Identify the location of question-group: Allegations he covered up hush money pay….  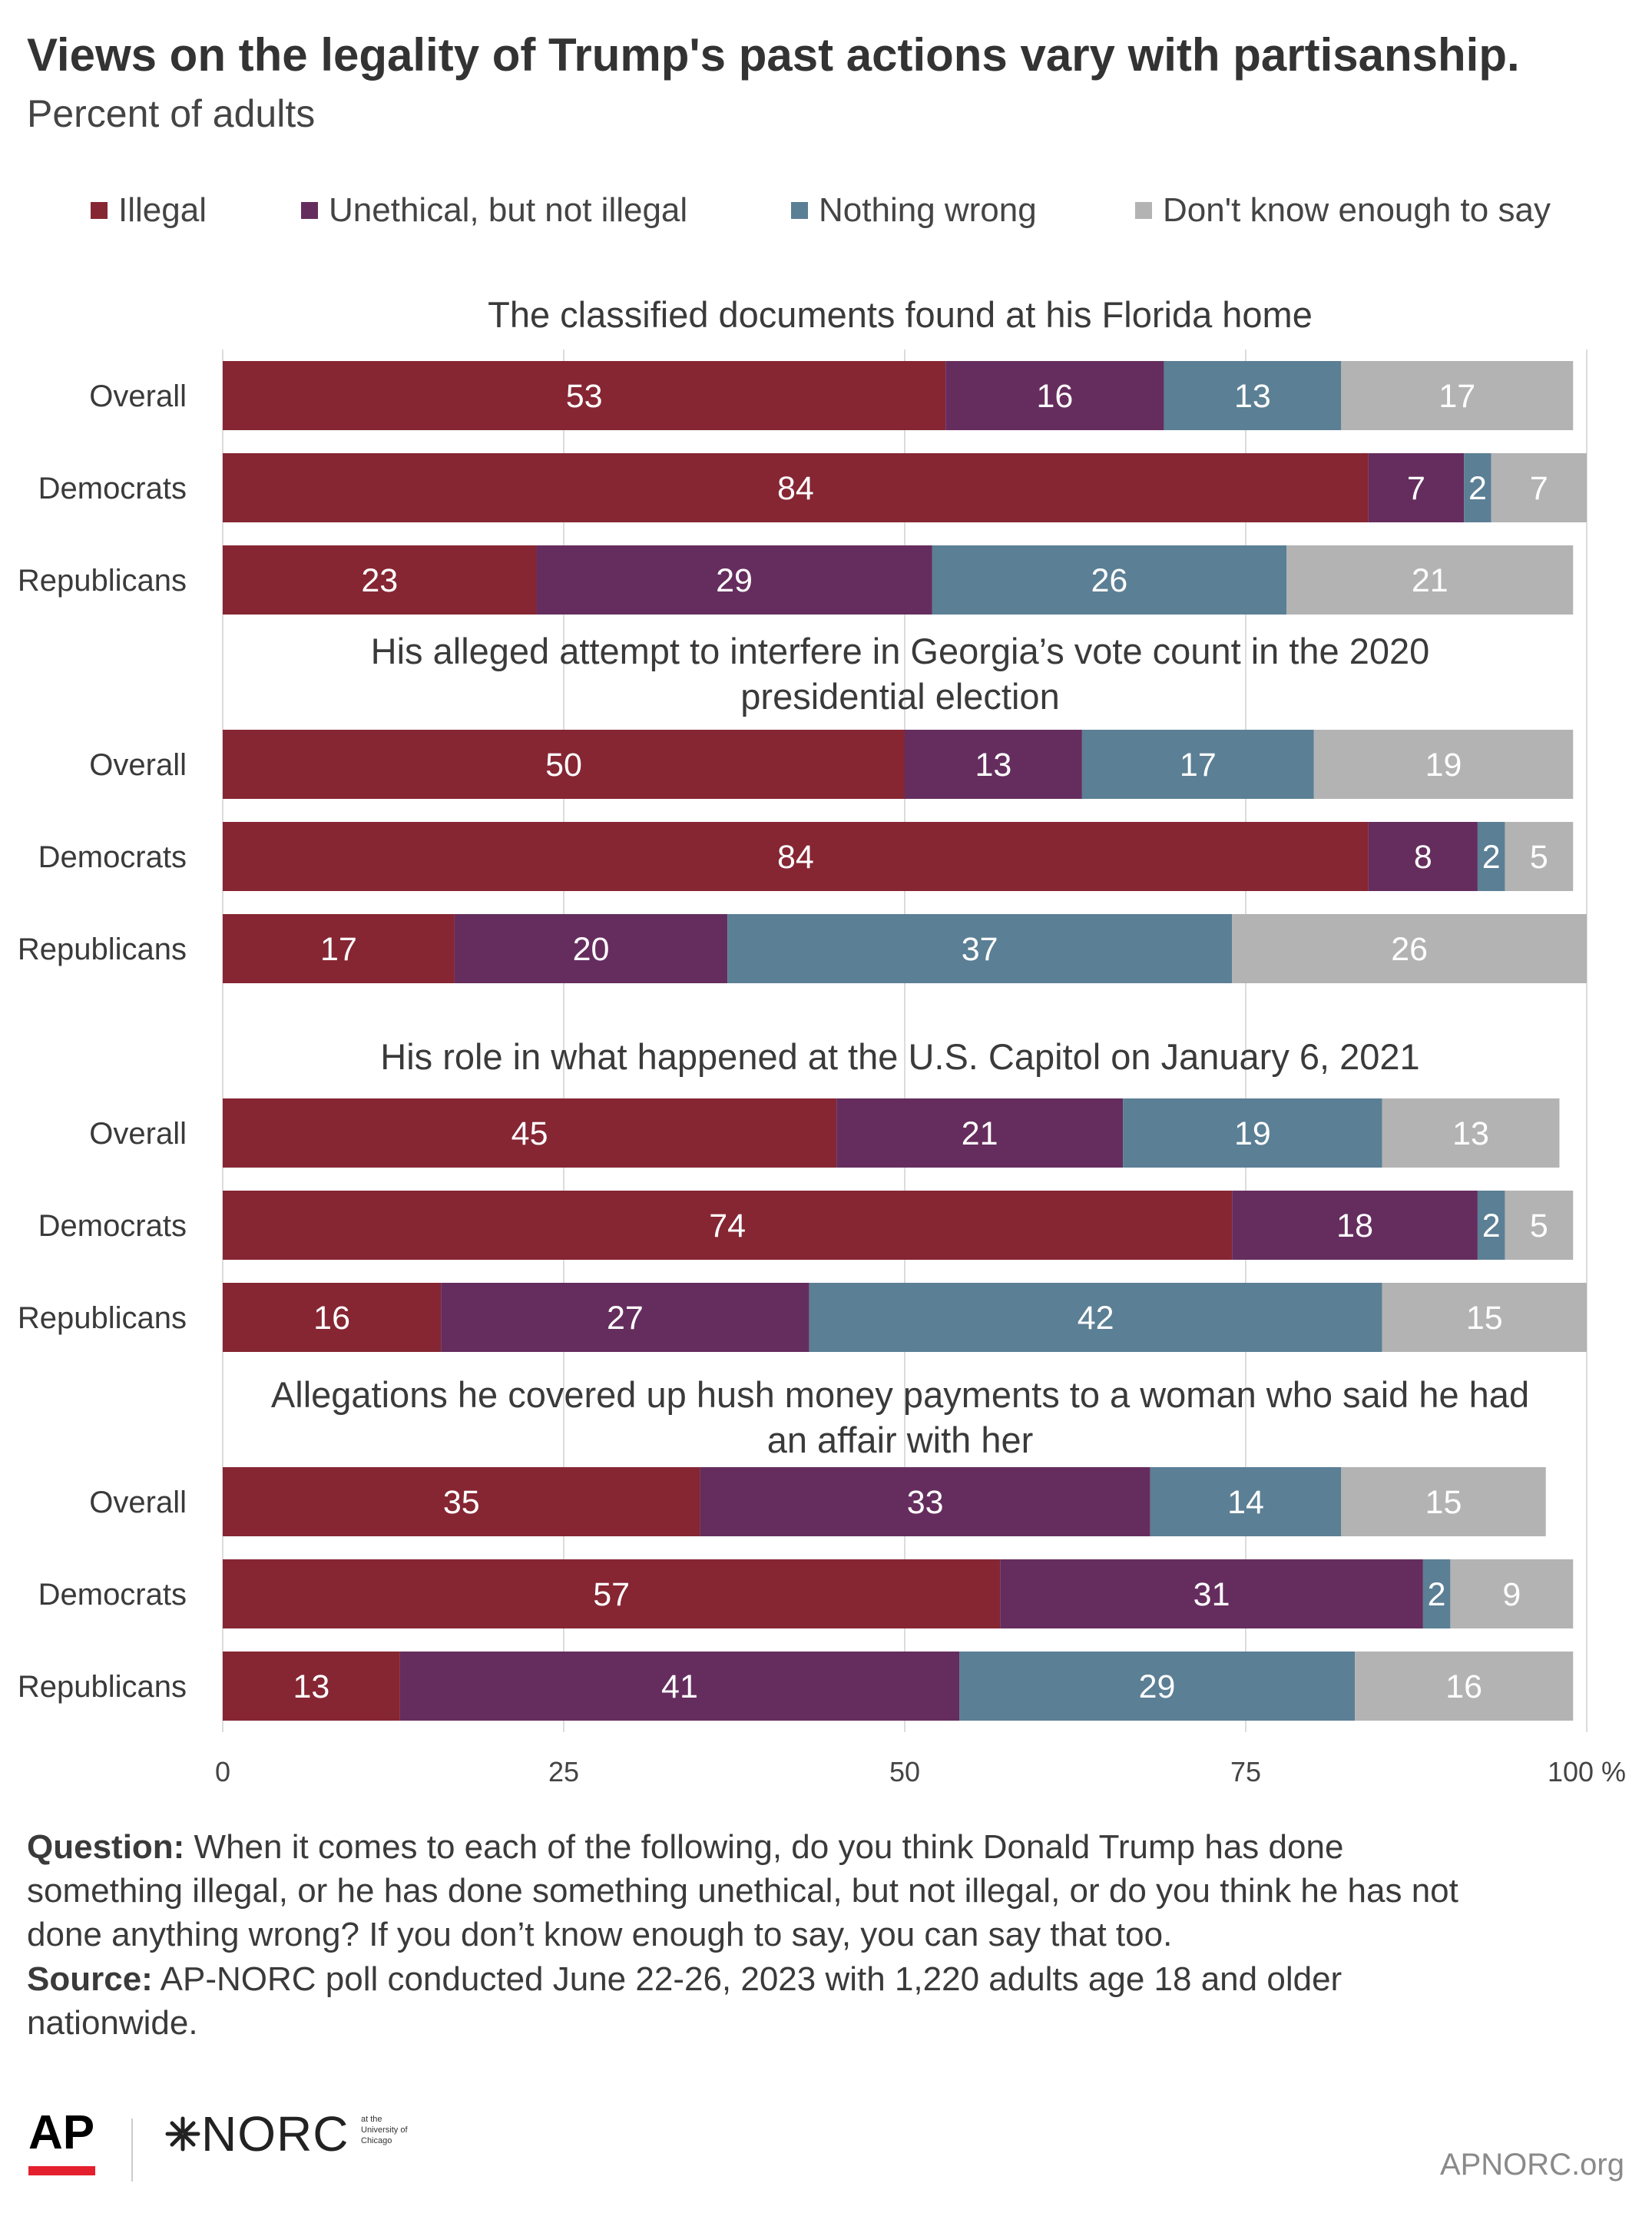
(796, 1547).